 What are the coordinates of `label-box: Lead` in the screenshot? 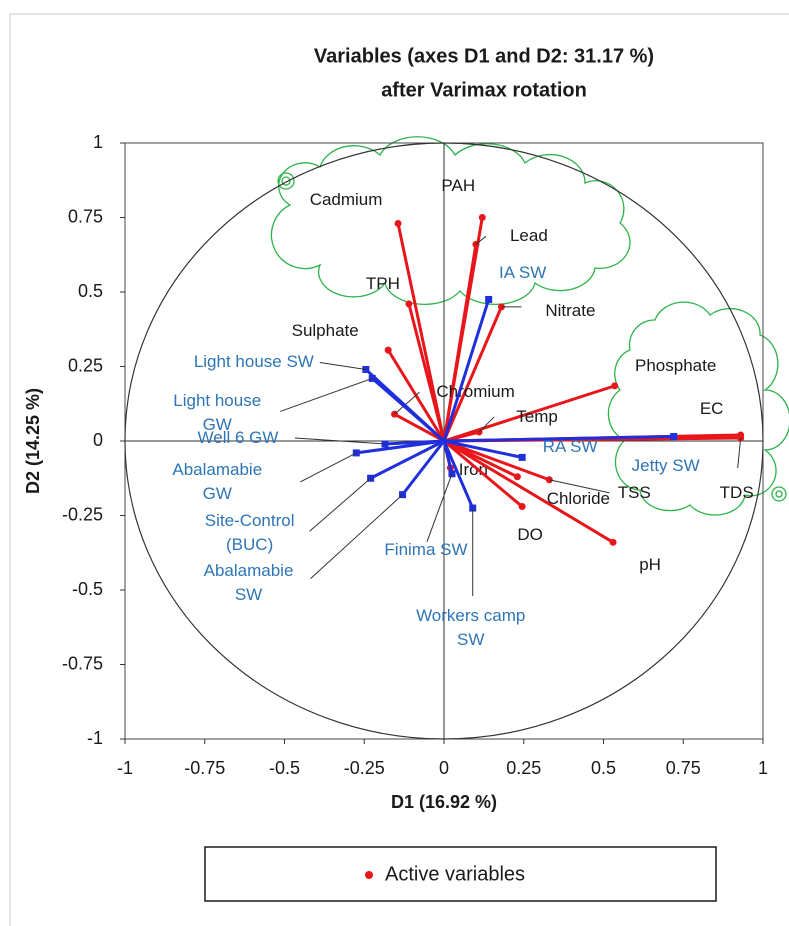 It's located at (528, 236).